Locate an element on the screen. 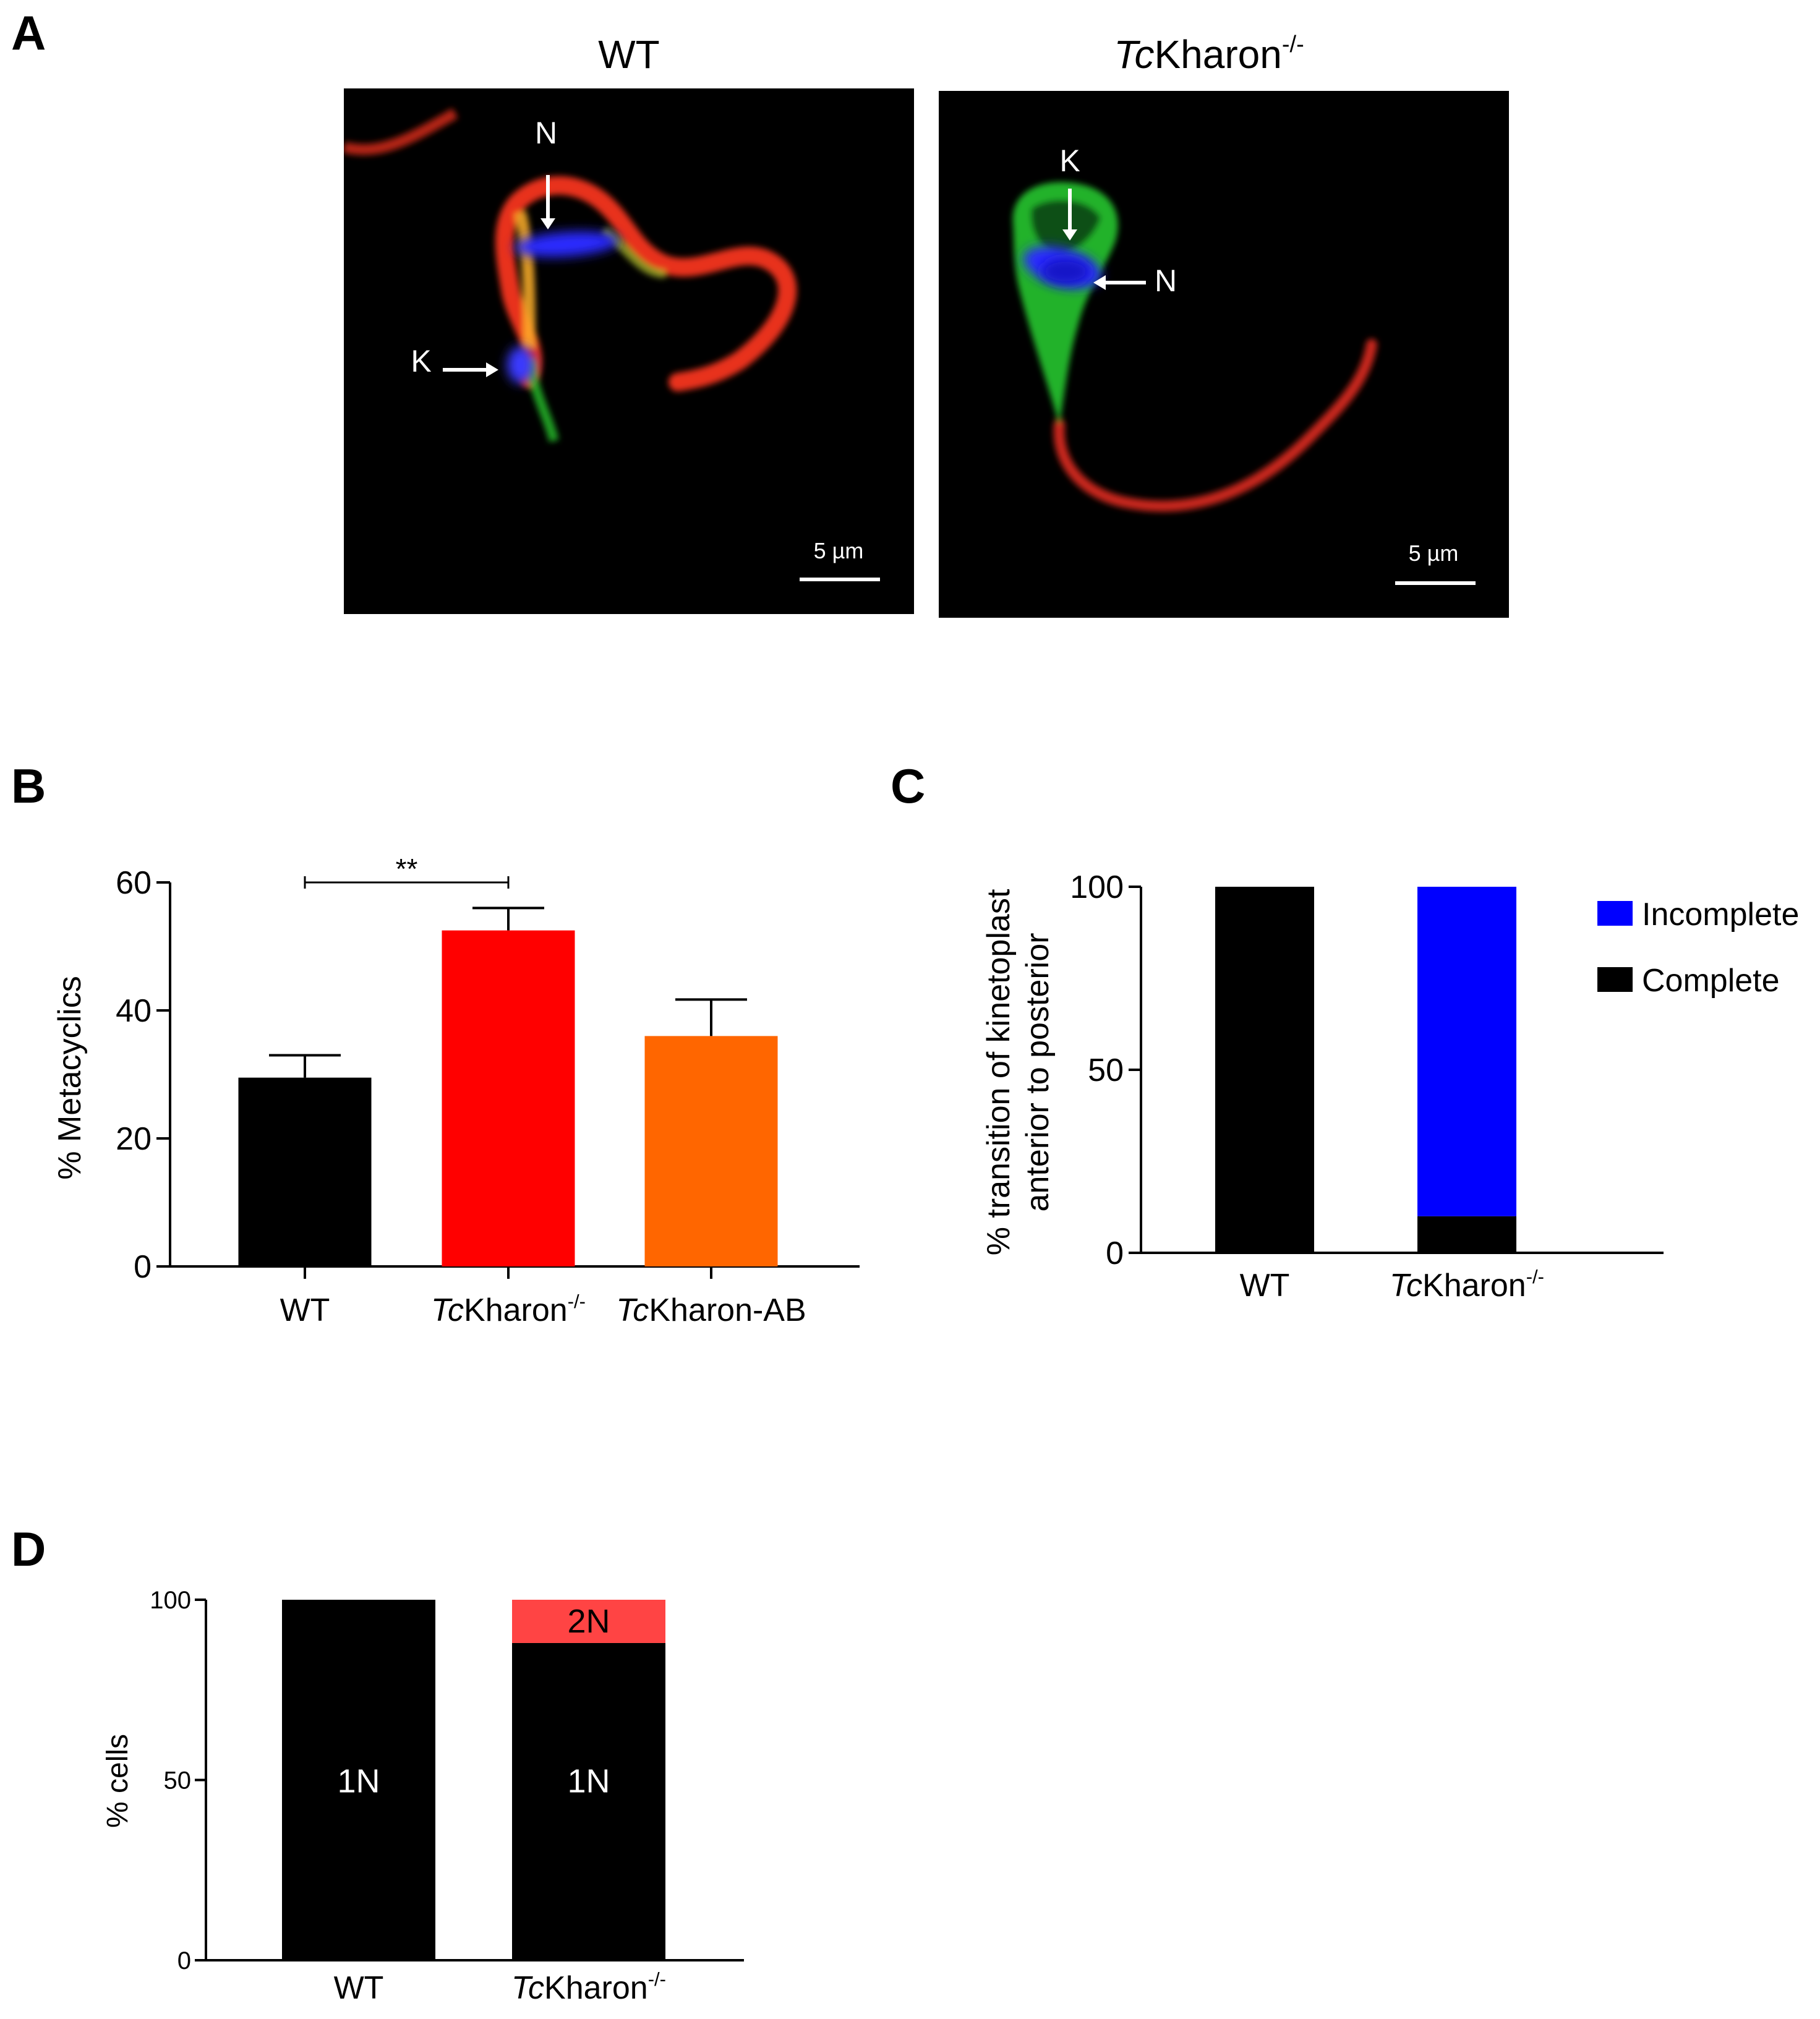  legend-label: Incomplete is located at coordinates (1720, 915).